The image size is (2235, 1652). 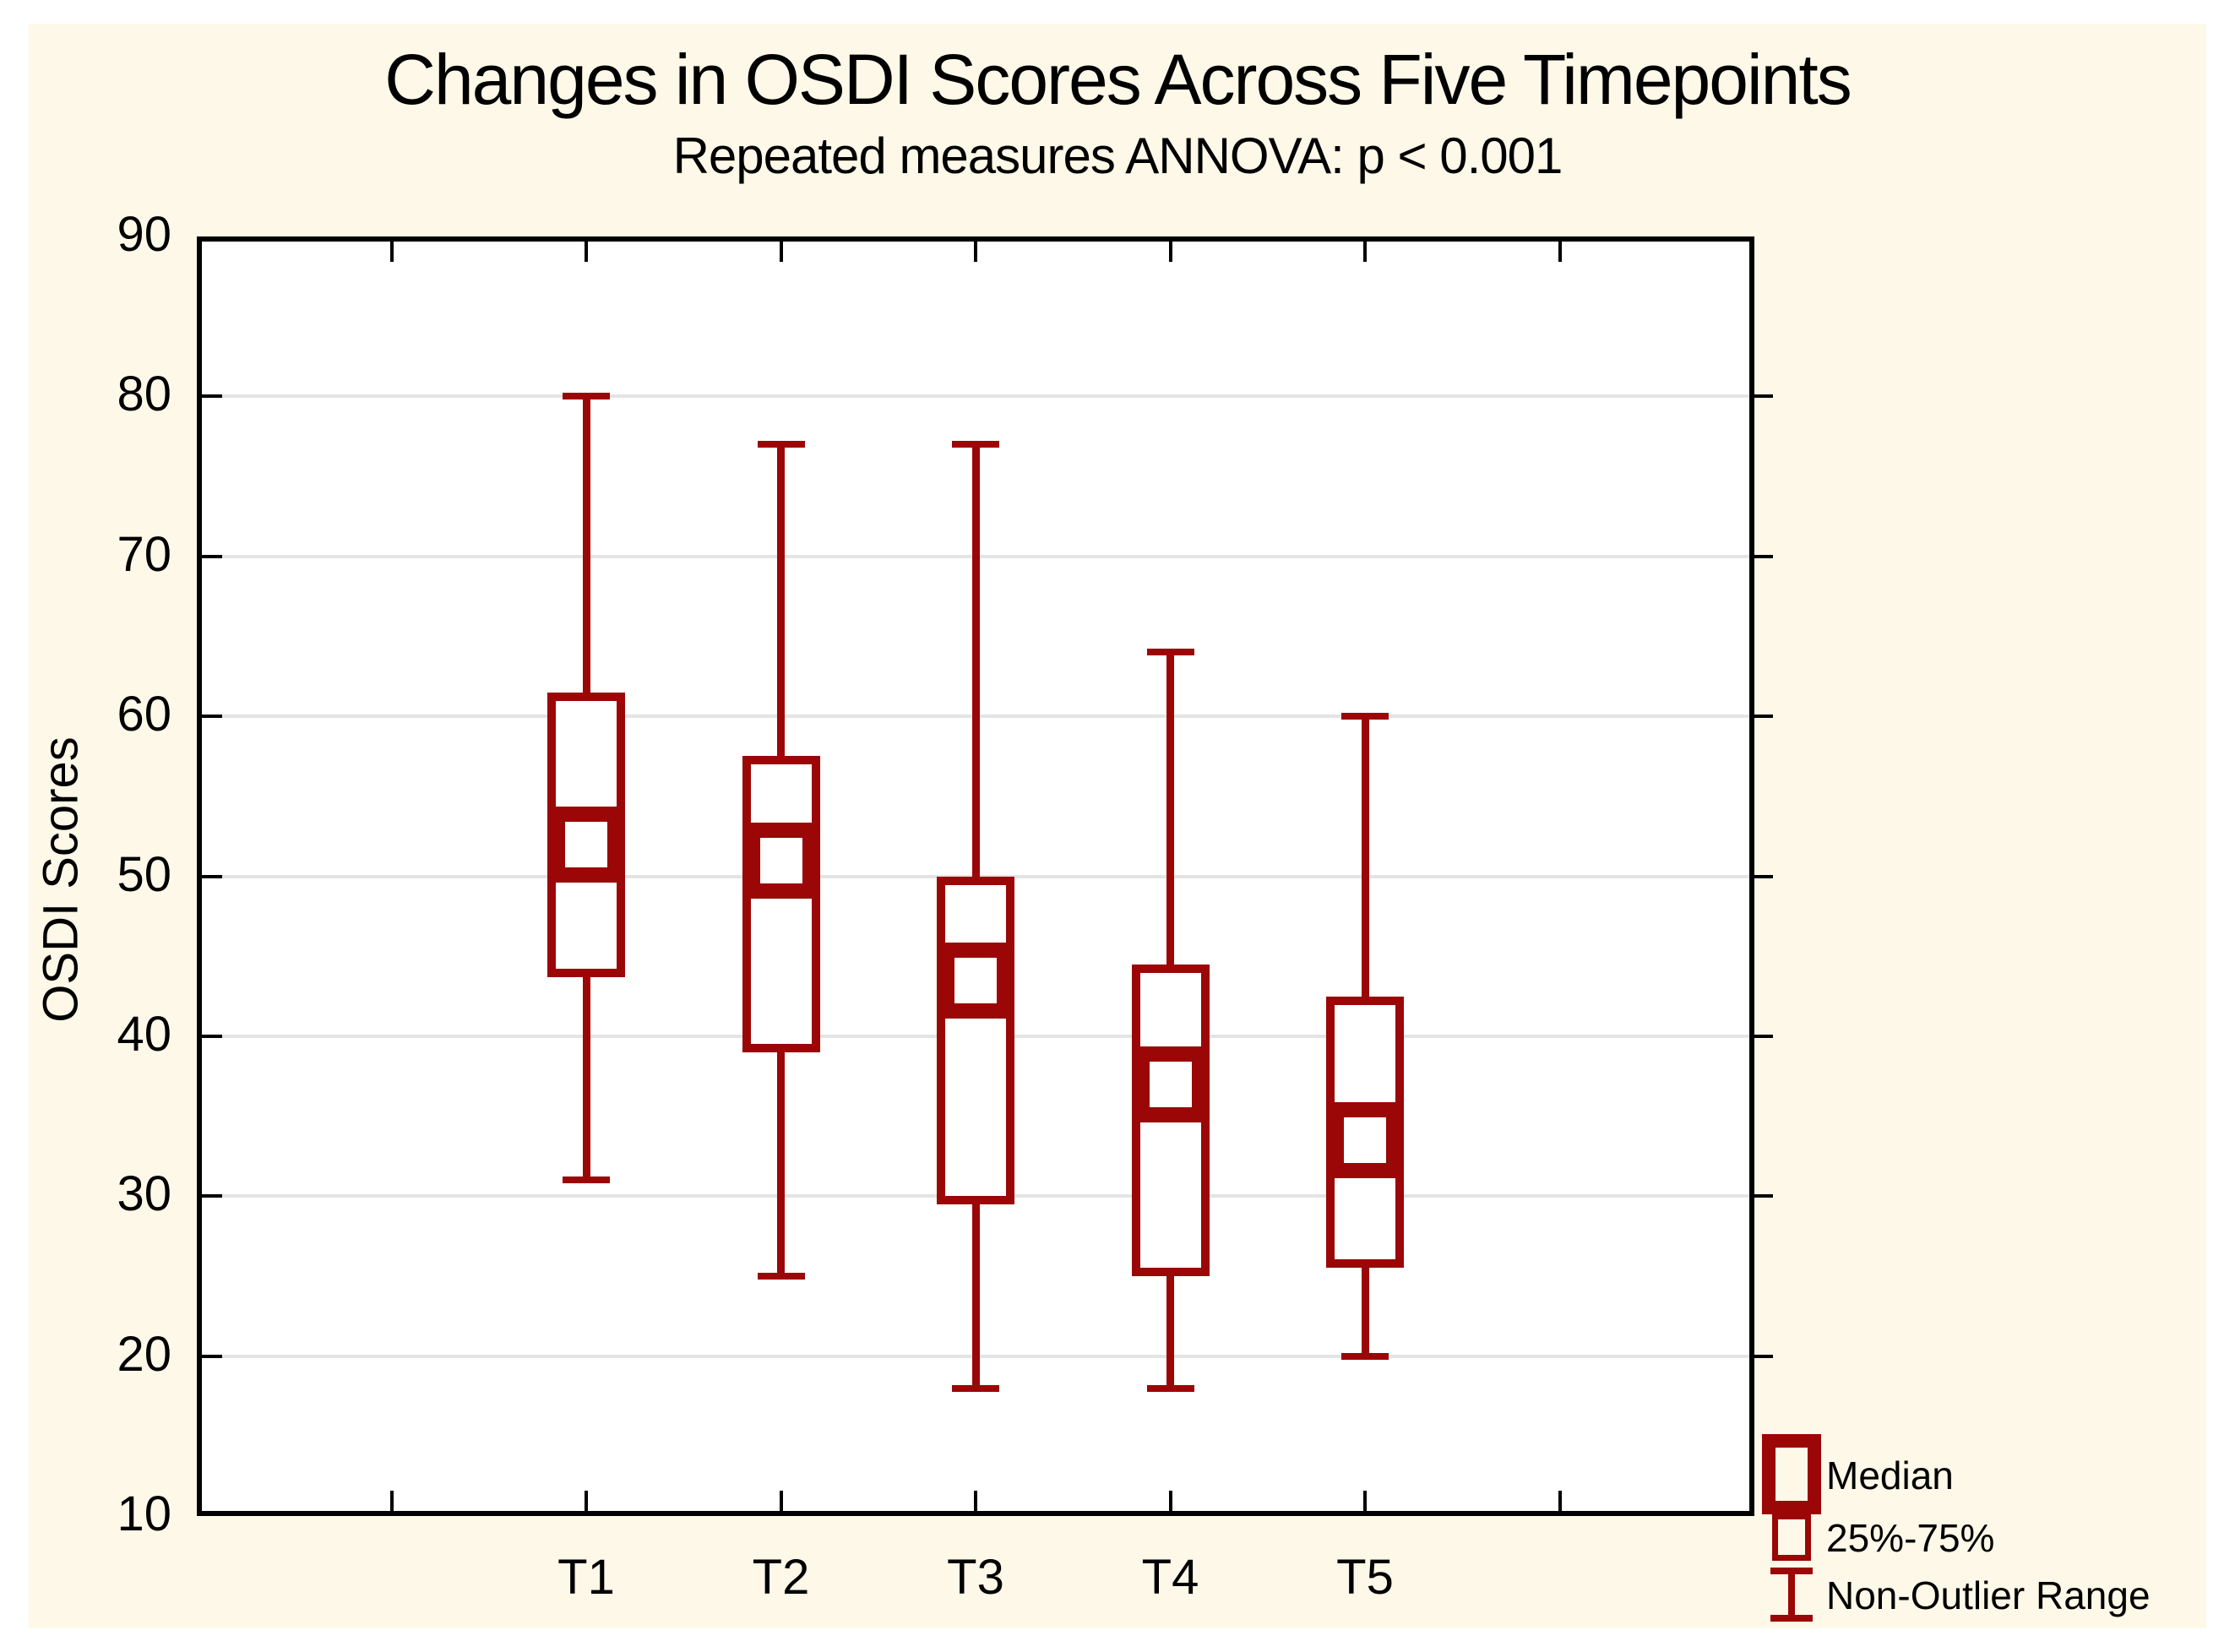 I want to click on chart-subtitle: Repeated measures ANNOVA: p < 0.001, so click(x=1117, y=156).